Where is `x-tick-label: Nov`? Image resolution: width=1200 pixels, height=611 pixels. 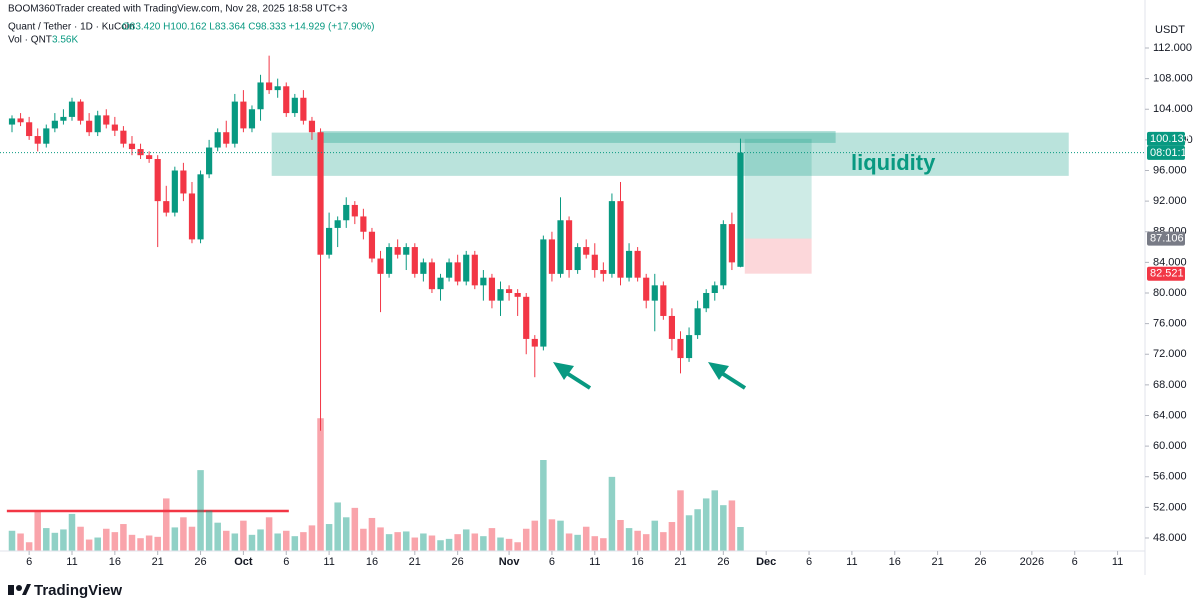
x-tick-label: Nov is located at coordinates (510, 562).